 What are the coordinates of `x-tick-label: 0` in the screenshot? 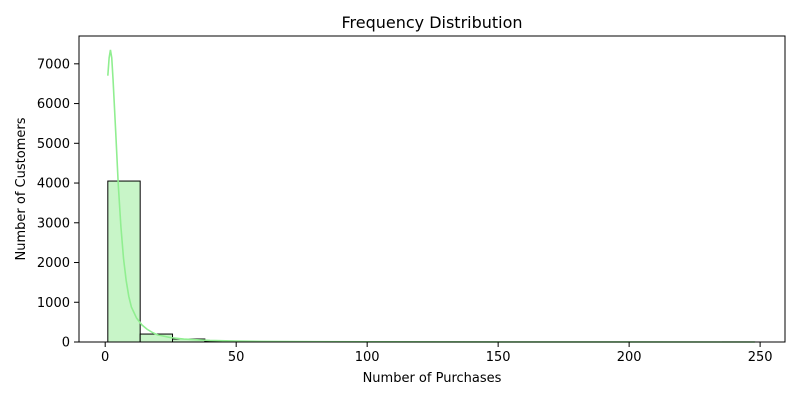 It's located at (105, 357).